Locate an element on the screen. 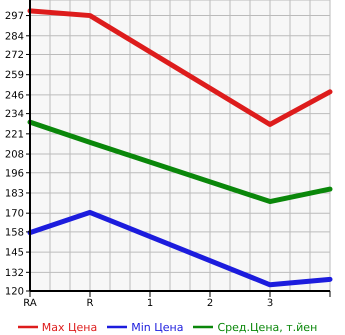 The height and width of the screenshot is (335, 345). y-tick-label: 170 is located at coordinates (14, 214).